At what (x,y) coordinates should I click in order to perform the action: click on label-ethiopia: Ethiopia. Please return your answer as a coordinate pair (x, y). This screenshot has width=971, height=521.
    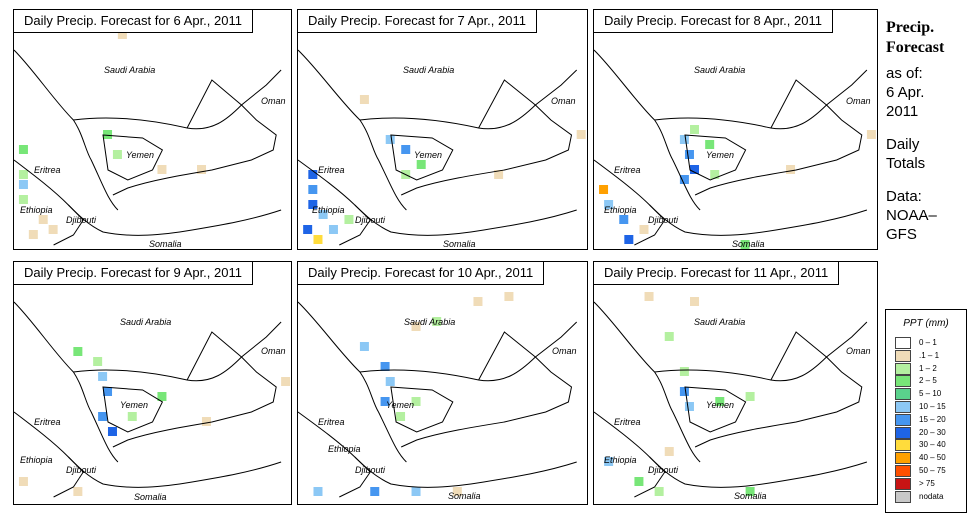
    Looking at the image, I should click on (36, 210).